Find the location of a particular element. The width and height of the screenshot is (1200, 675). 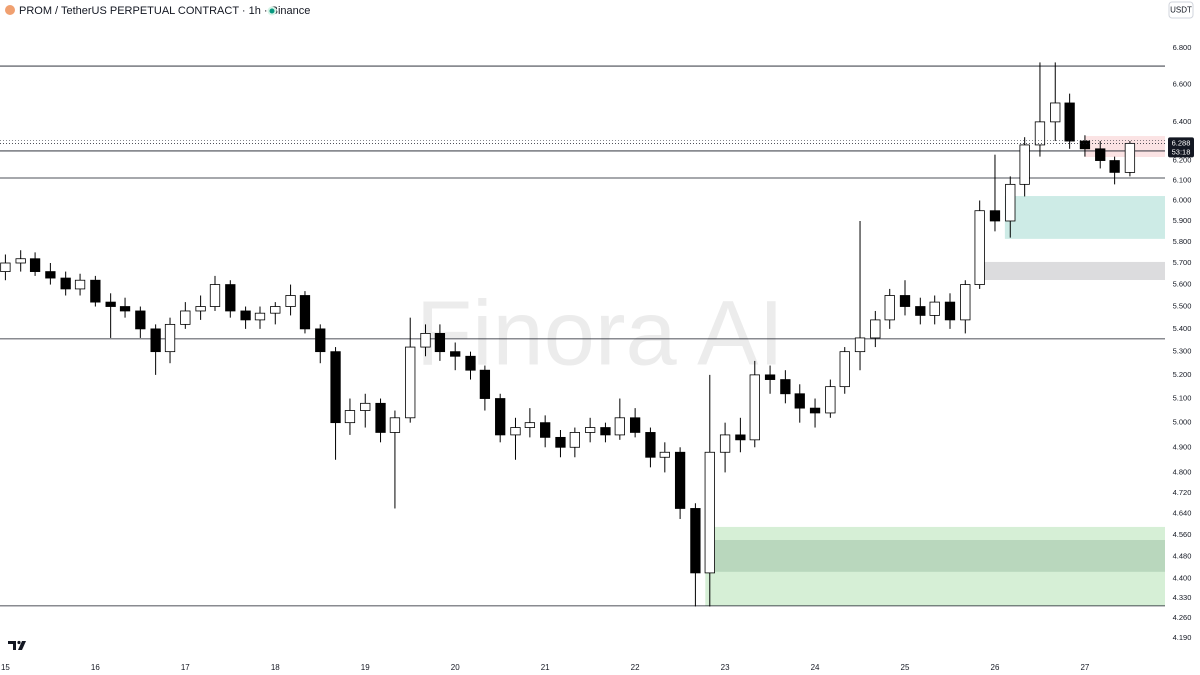

tv-logo is located at coordinates (17, 645).